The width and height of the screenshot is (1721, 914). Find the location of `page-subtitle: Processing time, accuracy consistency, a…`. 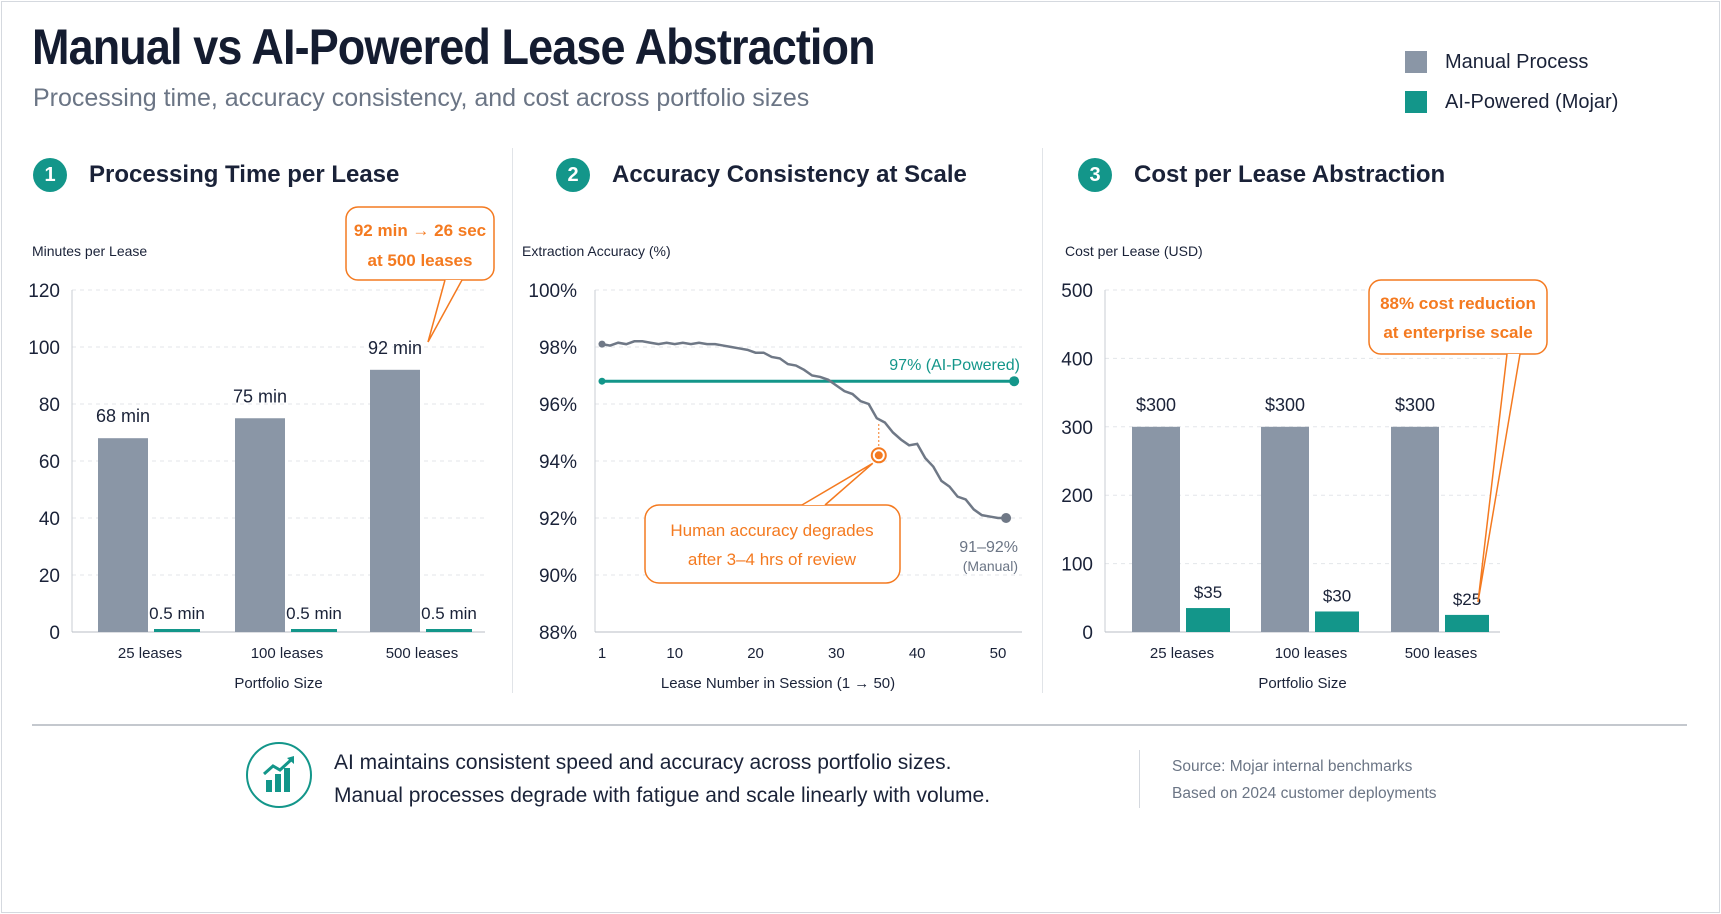

page-subtitle: Processing time, accuracy consistency, a… is located at coordinates (421, 98).